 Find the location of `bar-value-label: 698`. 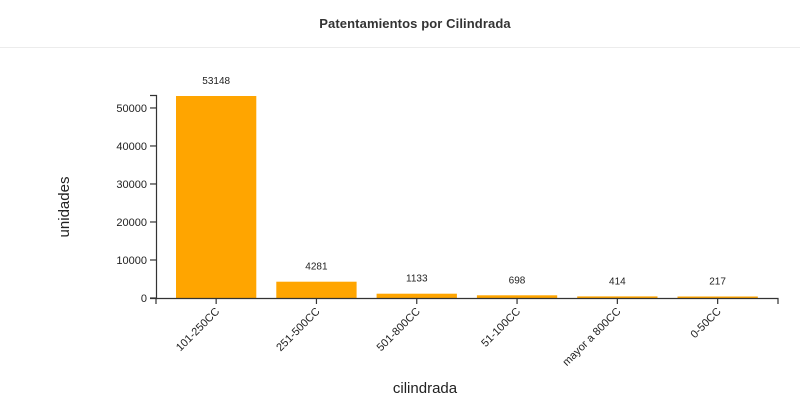

bar-value-label: 698 is located at coordinates (517, 280).